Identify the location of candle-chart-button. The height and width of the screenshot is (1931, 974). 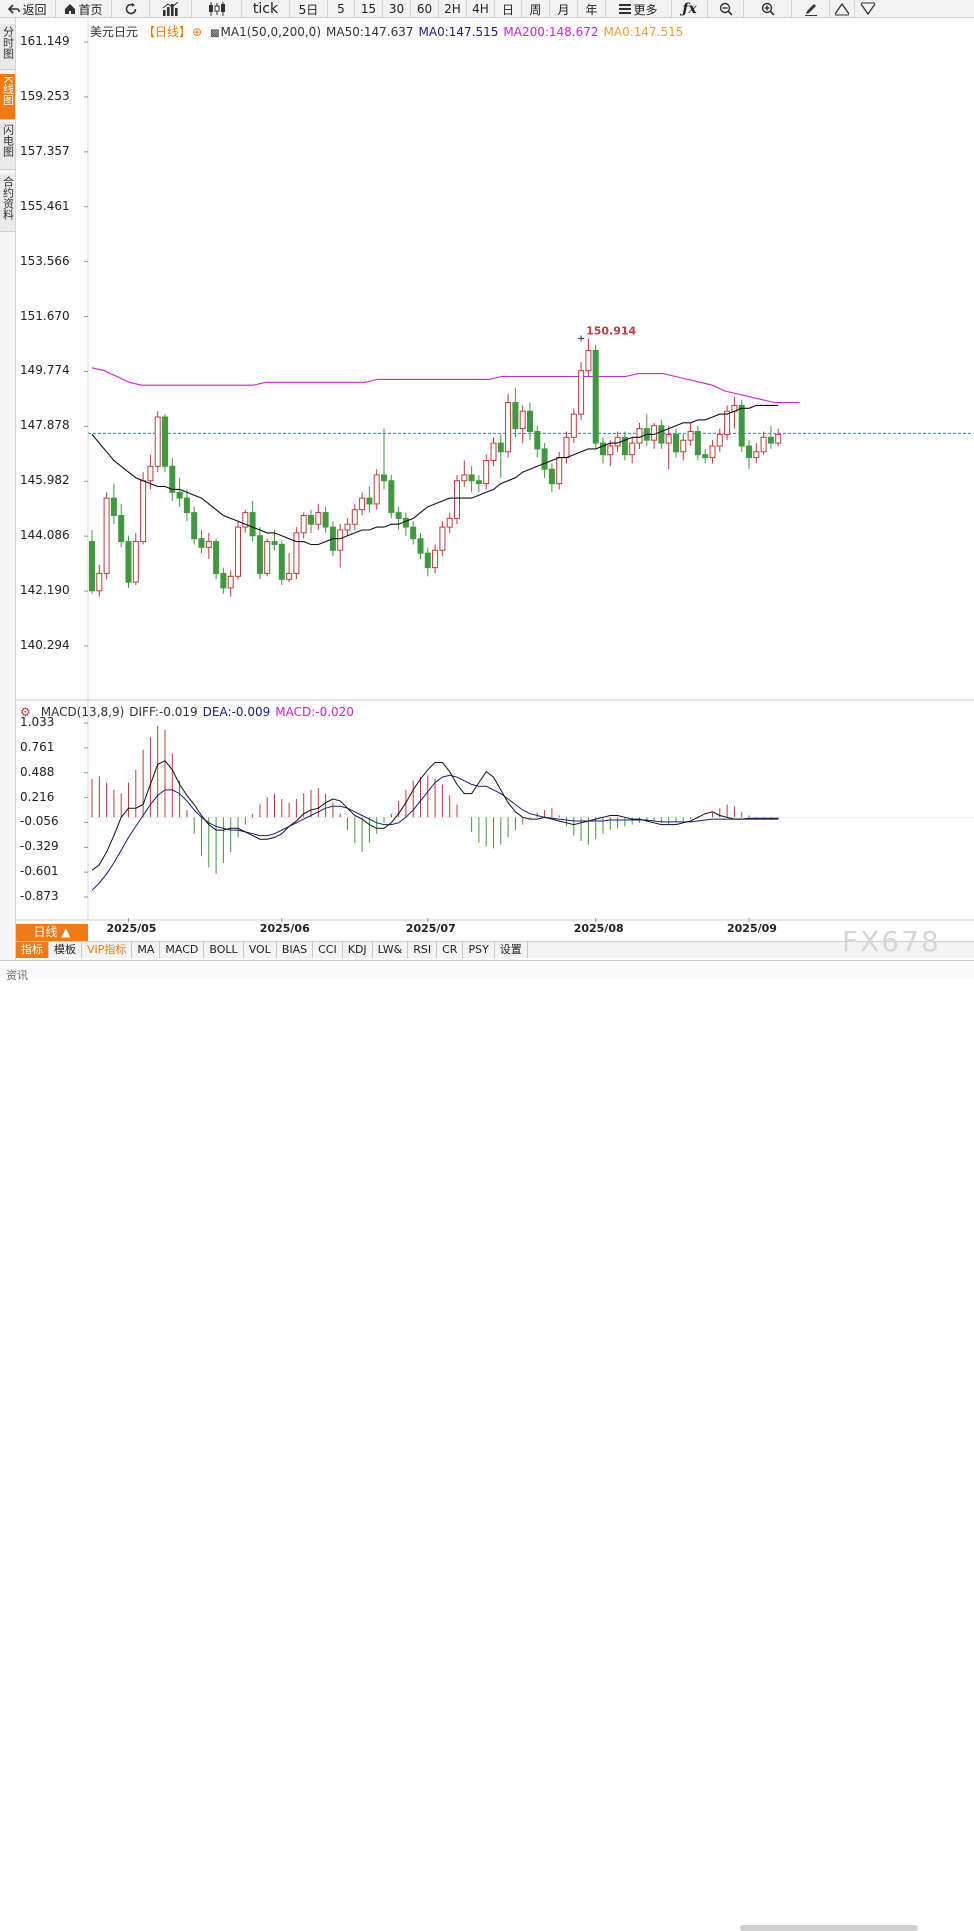
(217, 9).